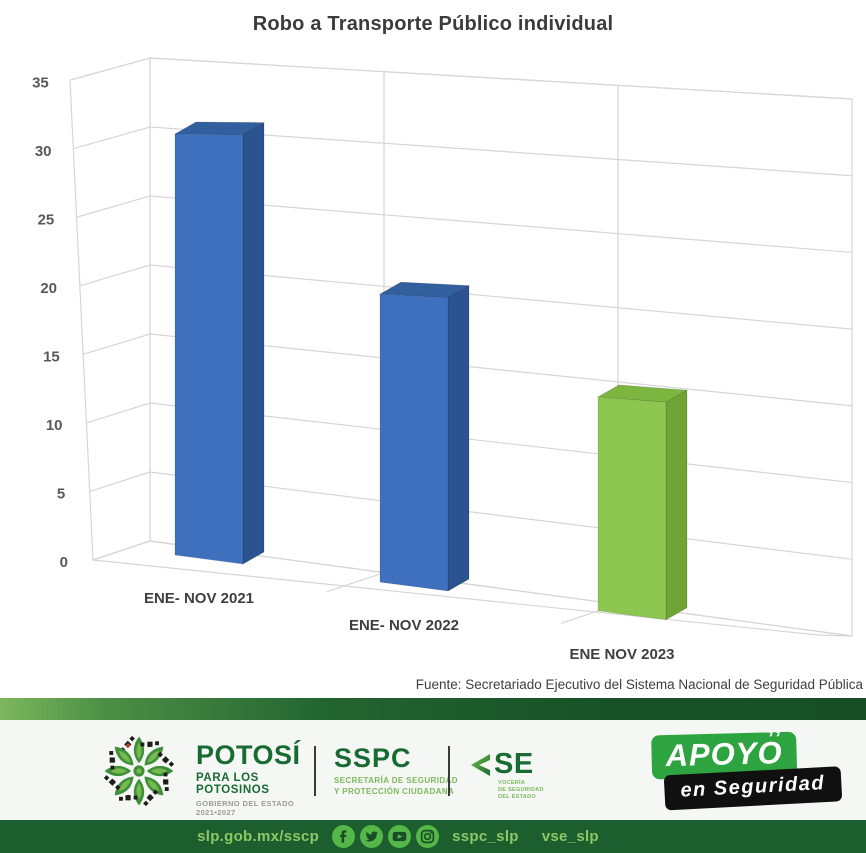 The height and width of the screenshot is (853, 866). What do you see at coordinates (400, 836) in the screenshot?
I see `youtube-icon` at bounding box center [400, 836].